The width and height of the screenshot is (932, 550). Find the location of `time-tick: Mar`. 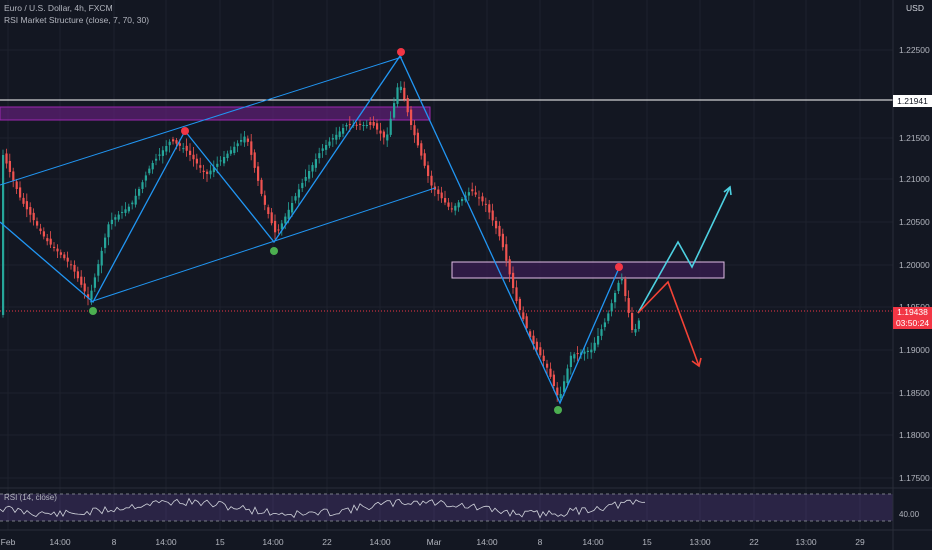

time-tick: Mar is located at coordinates (434, 542).